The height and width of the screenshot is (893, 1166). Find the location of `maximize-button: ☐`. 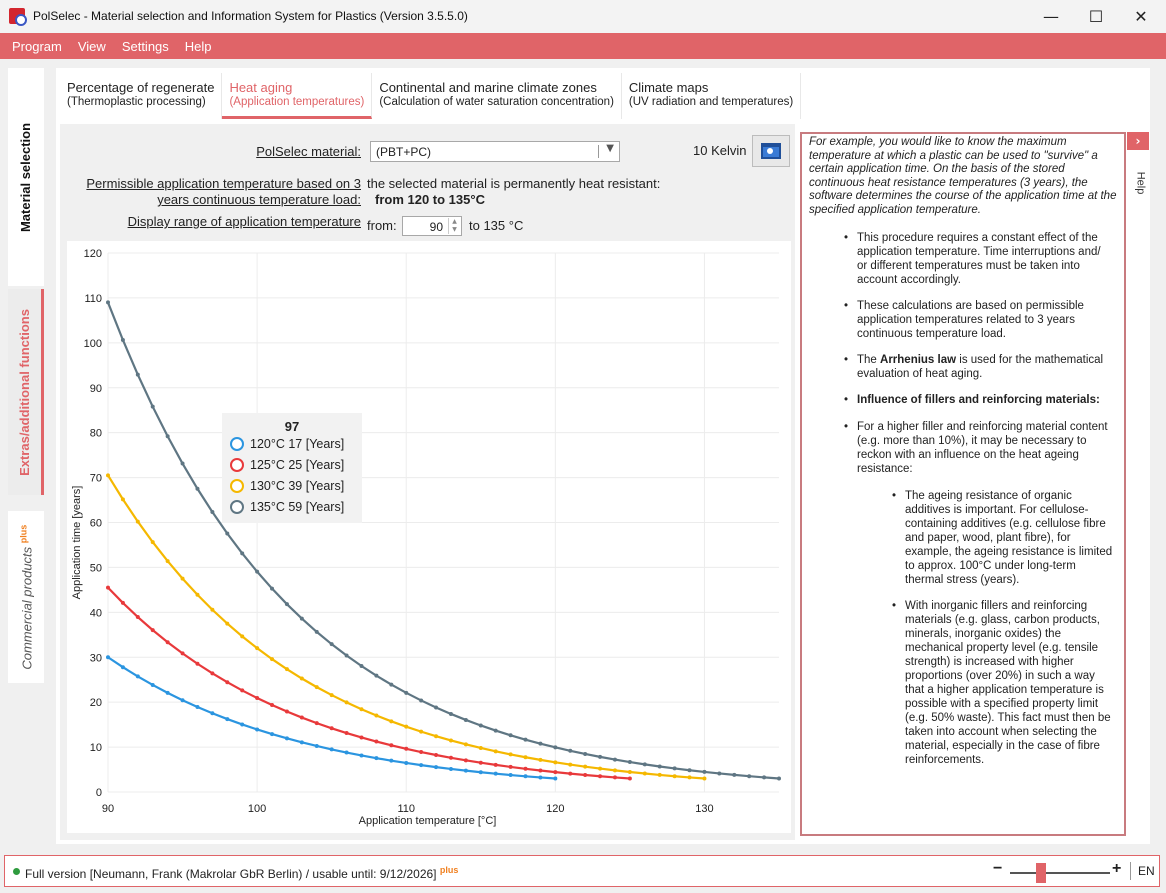

maximize-button: ☐ is located at coordinates (1096, 16).